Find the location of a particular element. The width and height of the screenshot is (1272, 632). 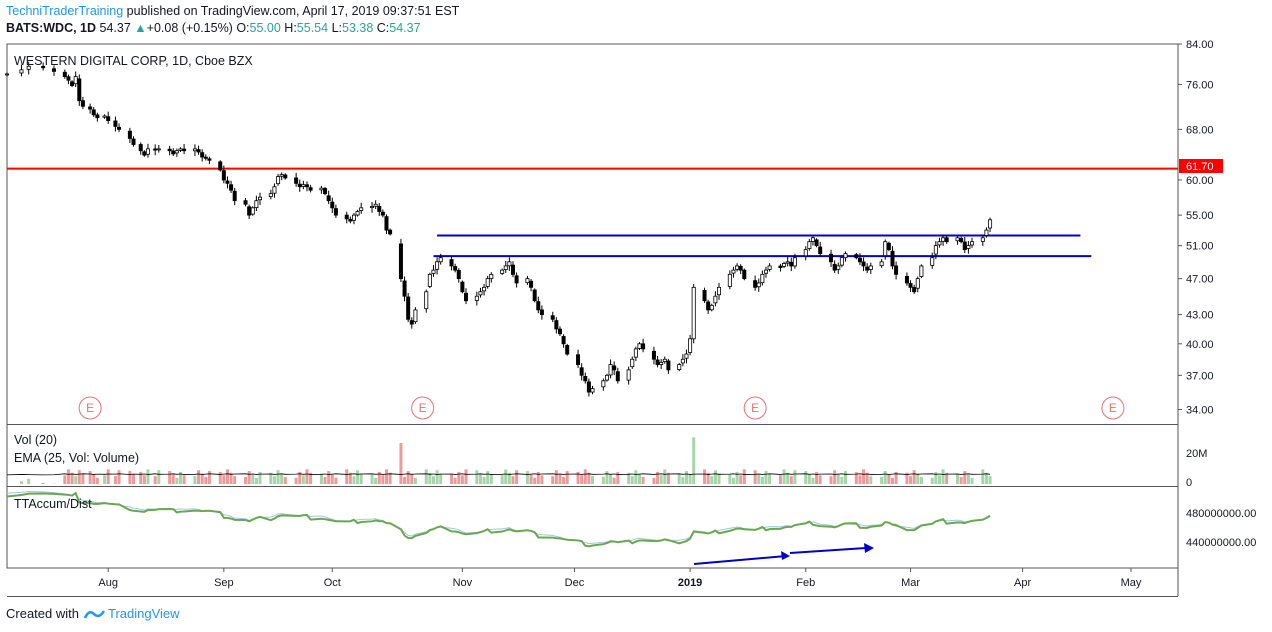

price-tick-label: 40.00 is located at coordinates (1200, 345).